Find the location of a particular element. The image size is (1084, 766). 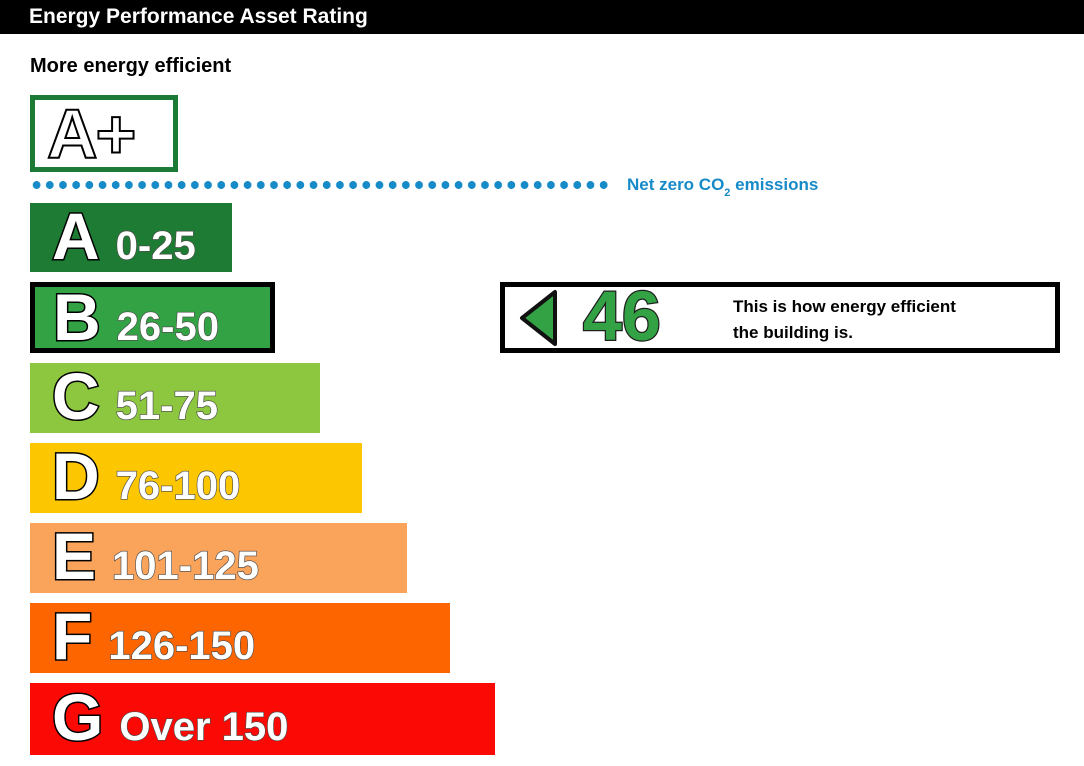

band-g-letter: G is located at coordinates (77, 717).